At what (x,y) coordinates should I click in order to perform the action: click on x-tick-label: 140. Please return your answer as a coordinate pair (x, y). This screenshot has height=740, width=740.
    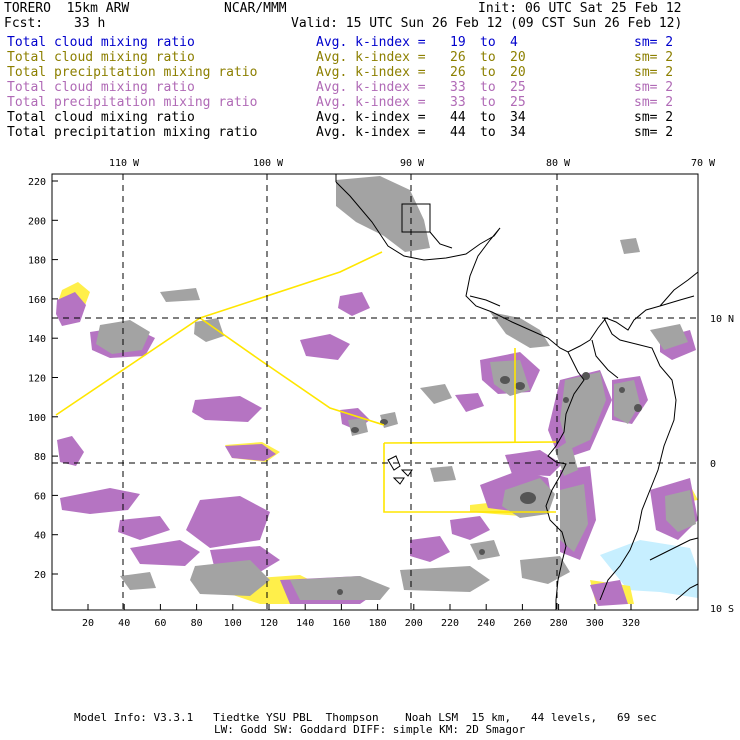
    Looking at the image, I should click on (305, 623).